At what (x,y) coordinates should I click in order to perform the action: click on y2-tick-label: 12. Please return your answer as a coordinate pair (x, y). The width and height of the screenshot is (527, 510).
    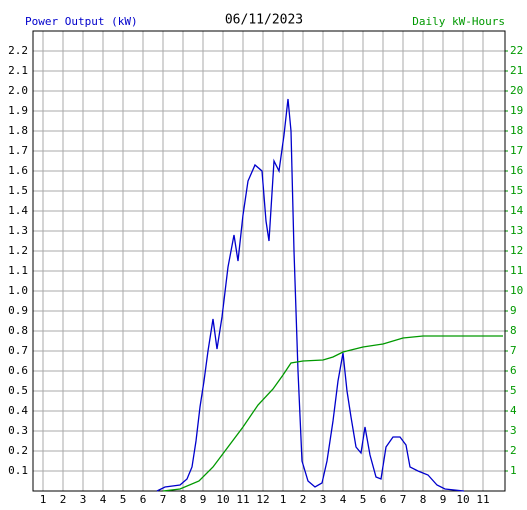
    Looking at the image, I should click on (516, 250).